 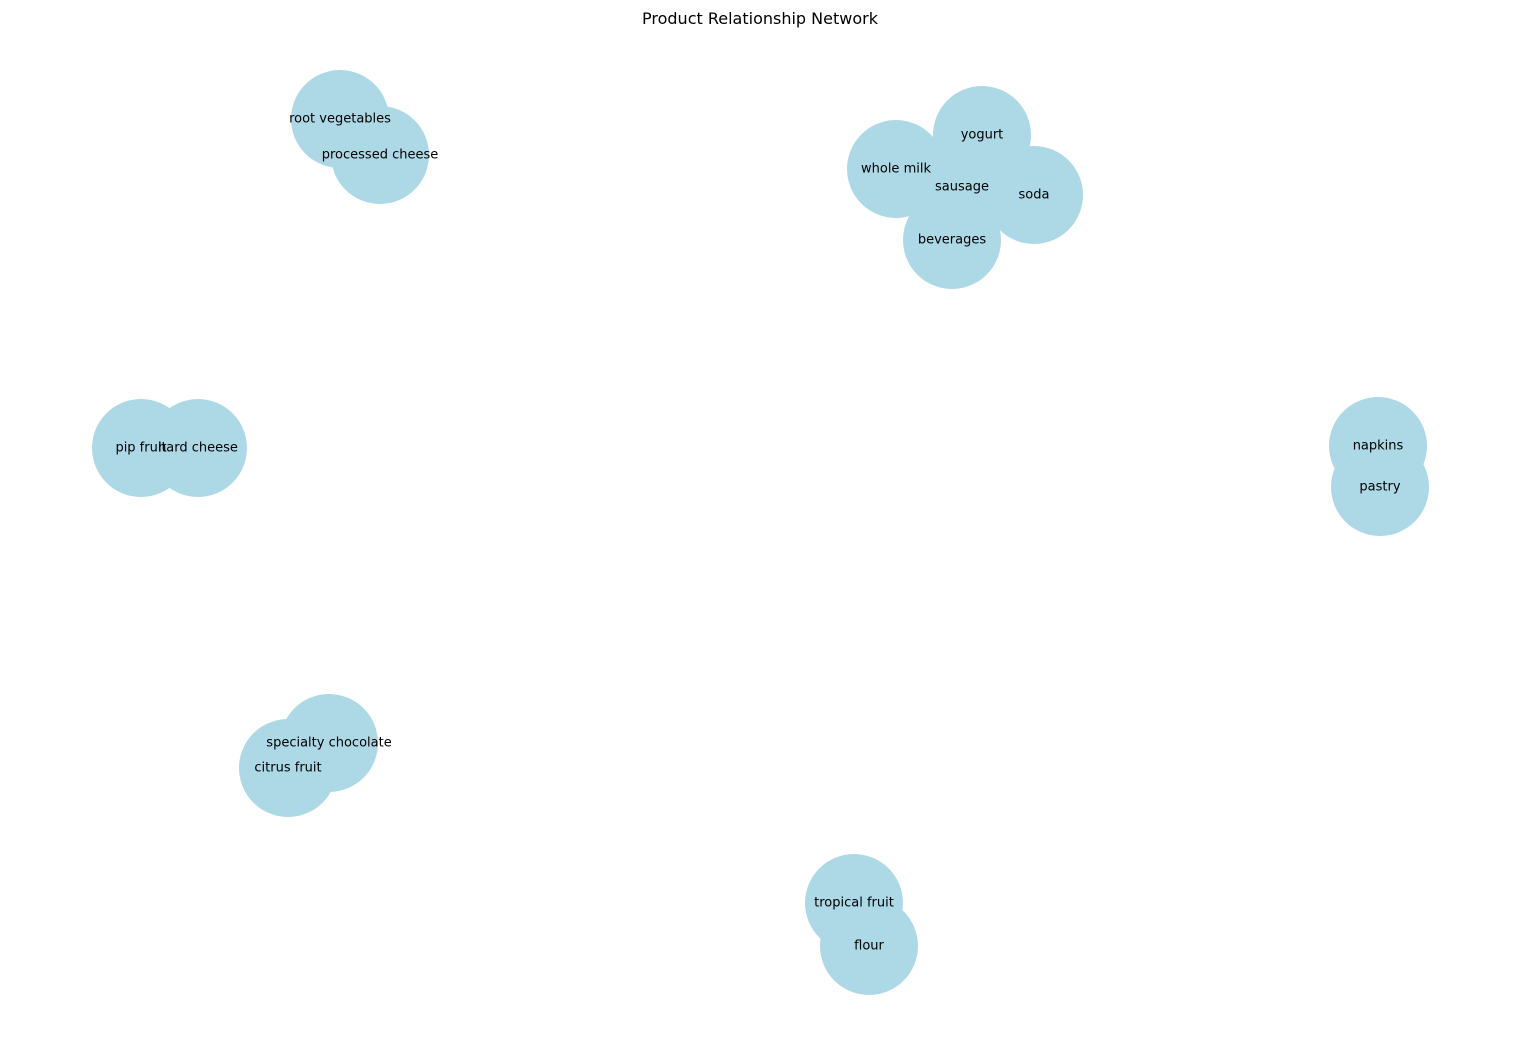 I want to click on node-processed-cheese, so click(x=380, y=155).